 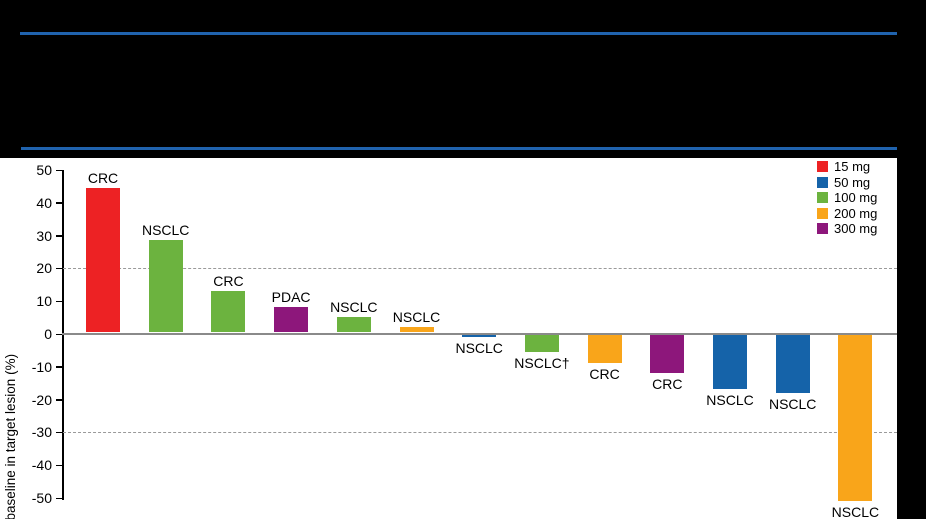 I want to click on legend-item: 50 mg, so click(x=847, y=183).